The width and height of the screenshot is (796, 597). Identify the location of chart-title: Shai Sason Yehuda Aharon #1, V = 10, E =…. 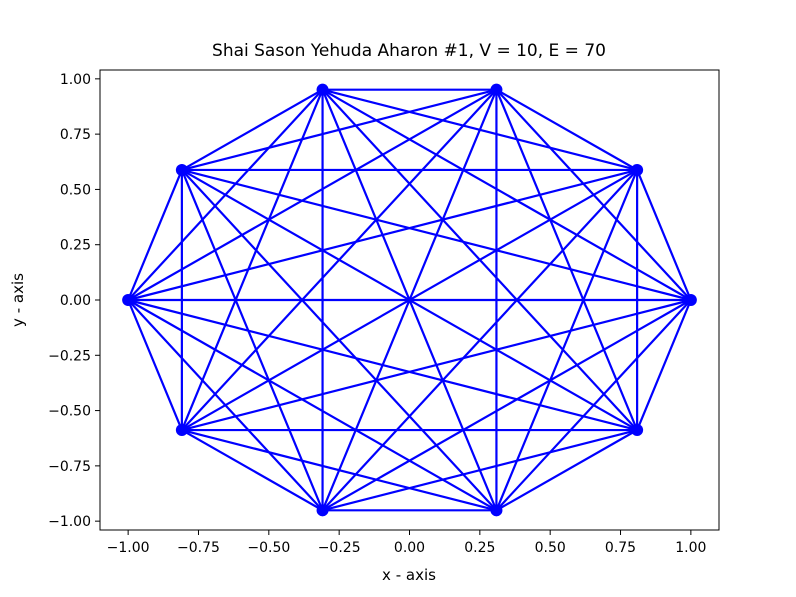
(409, 51).